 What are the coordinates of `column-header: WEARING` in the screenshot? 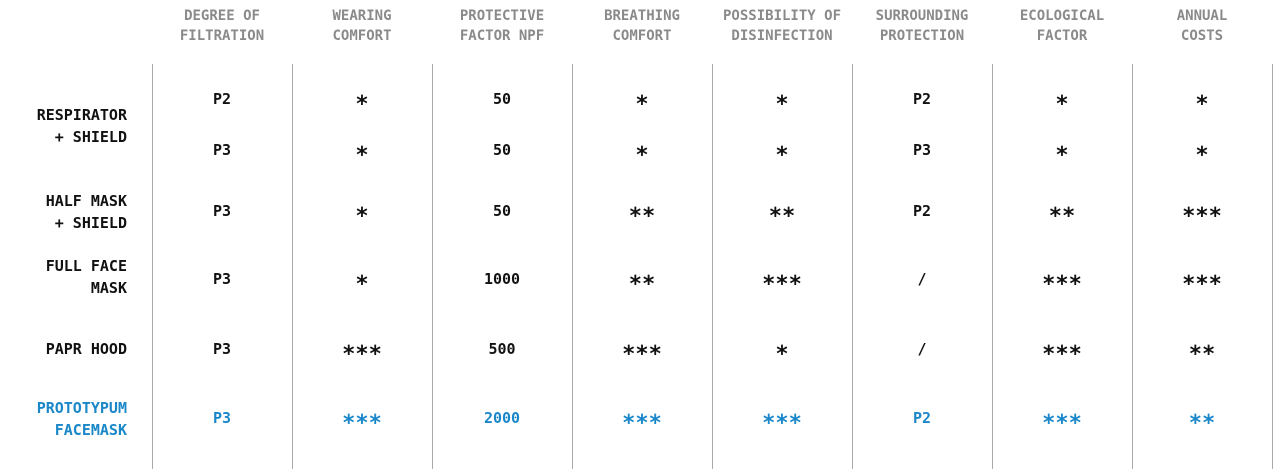 It's located at (362, 16).